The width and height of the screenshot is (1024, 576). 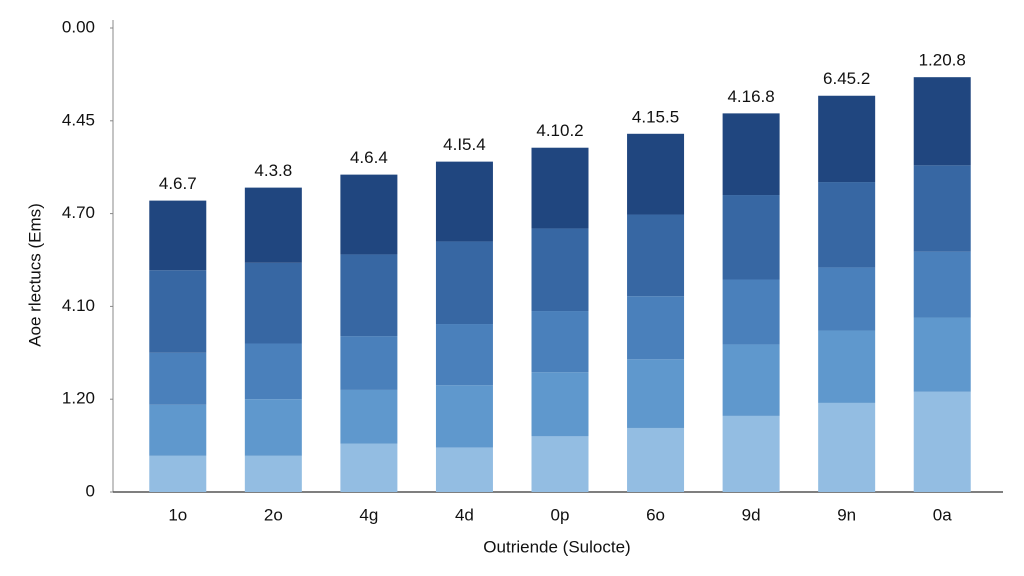 What do you see at coordinates (177, 514) in the screenshot?
I see `x-tick-label: 1o` at bounding box center [177, 514].